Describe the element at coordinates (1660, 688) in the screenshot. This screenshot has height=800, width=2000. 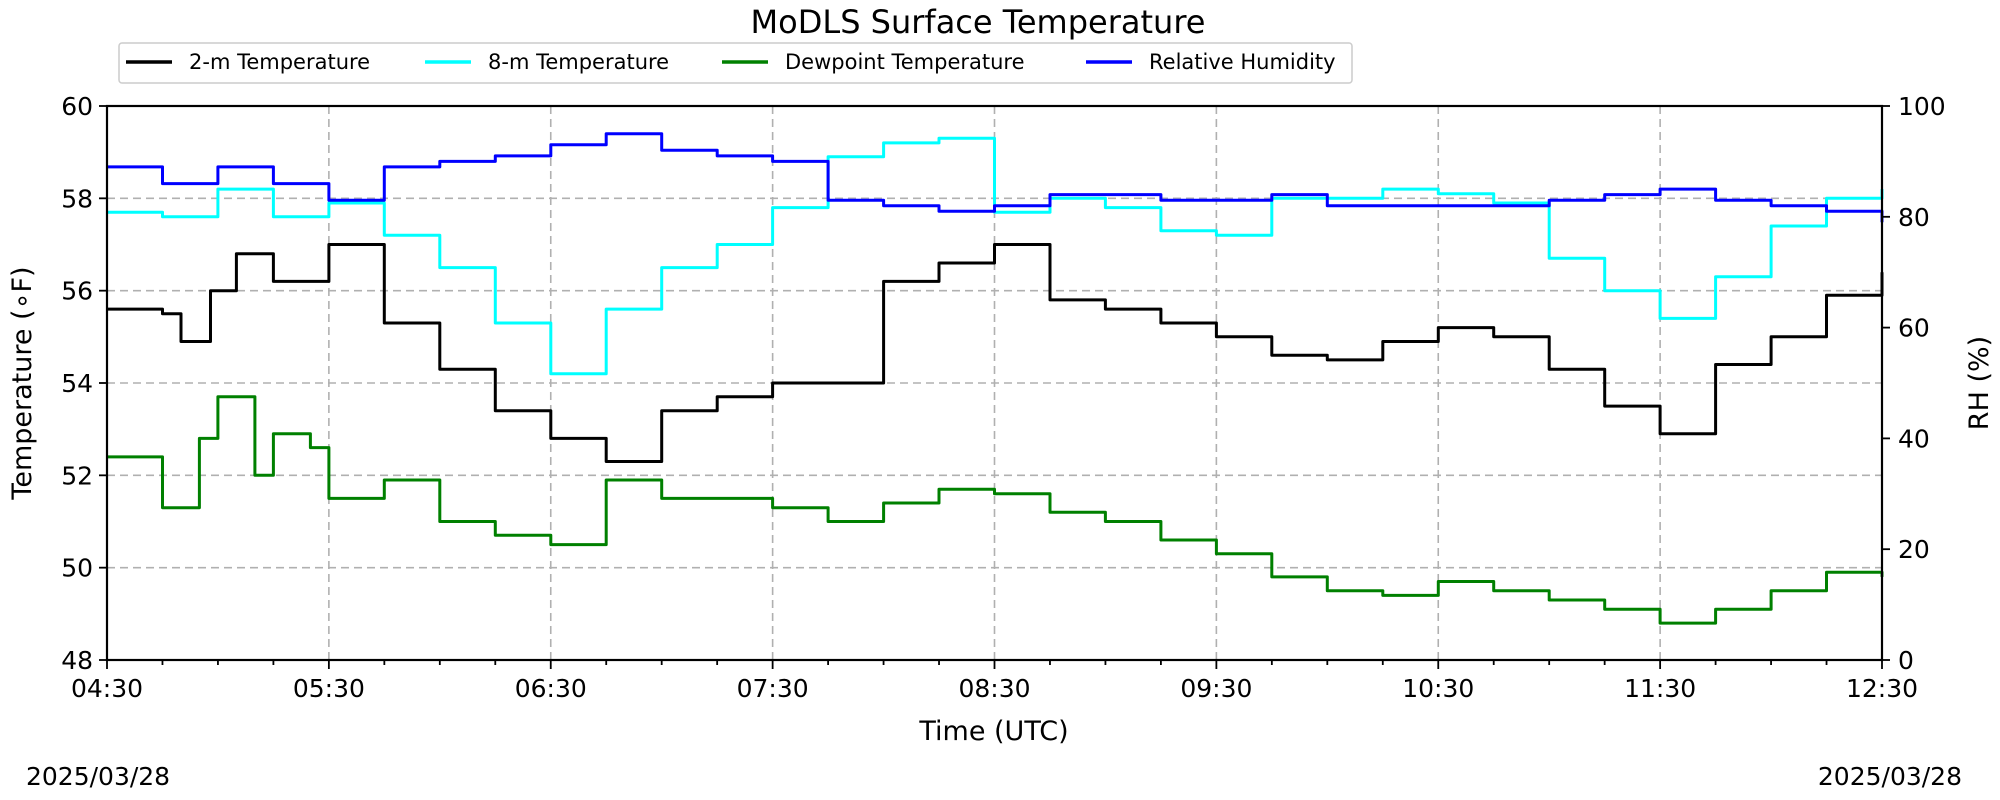
I see `x-tick-label: 11:30` at that location.